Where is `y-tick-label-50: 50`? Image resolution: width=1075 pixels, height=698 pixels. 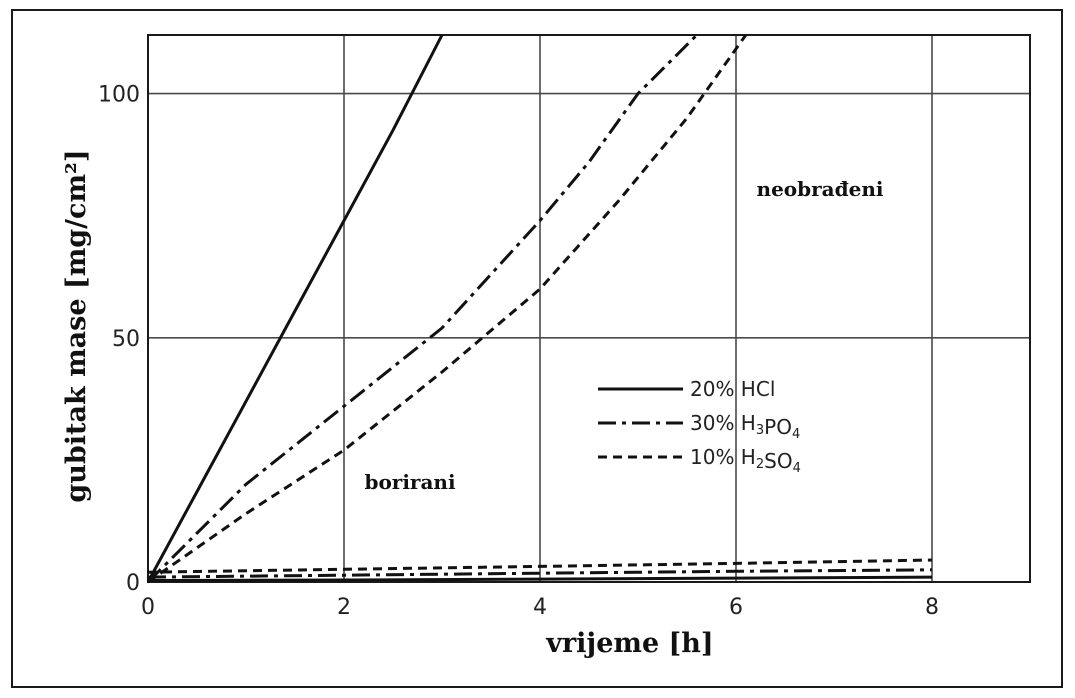
y-tick-label-50: 50 is located at coordinates (126, 339).